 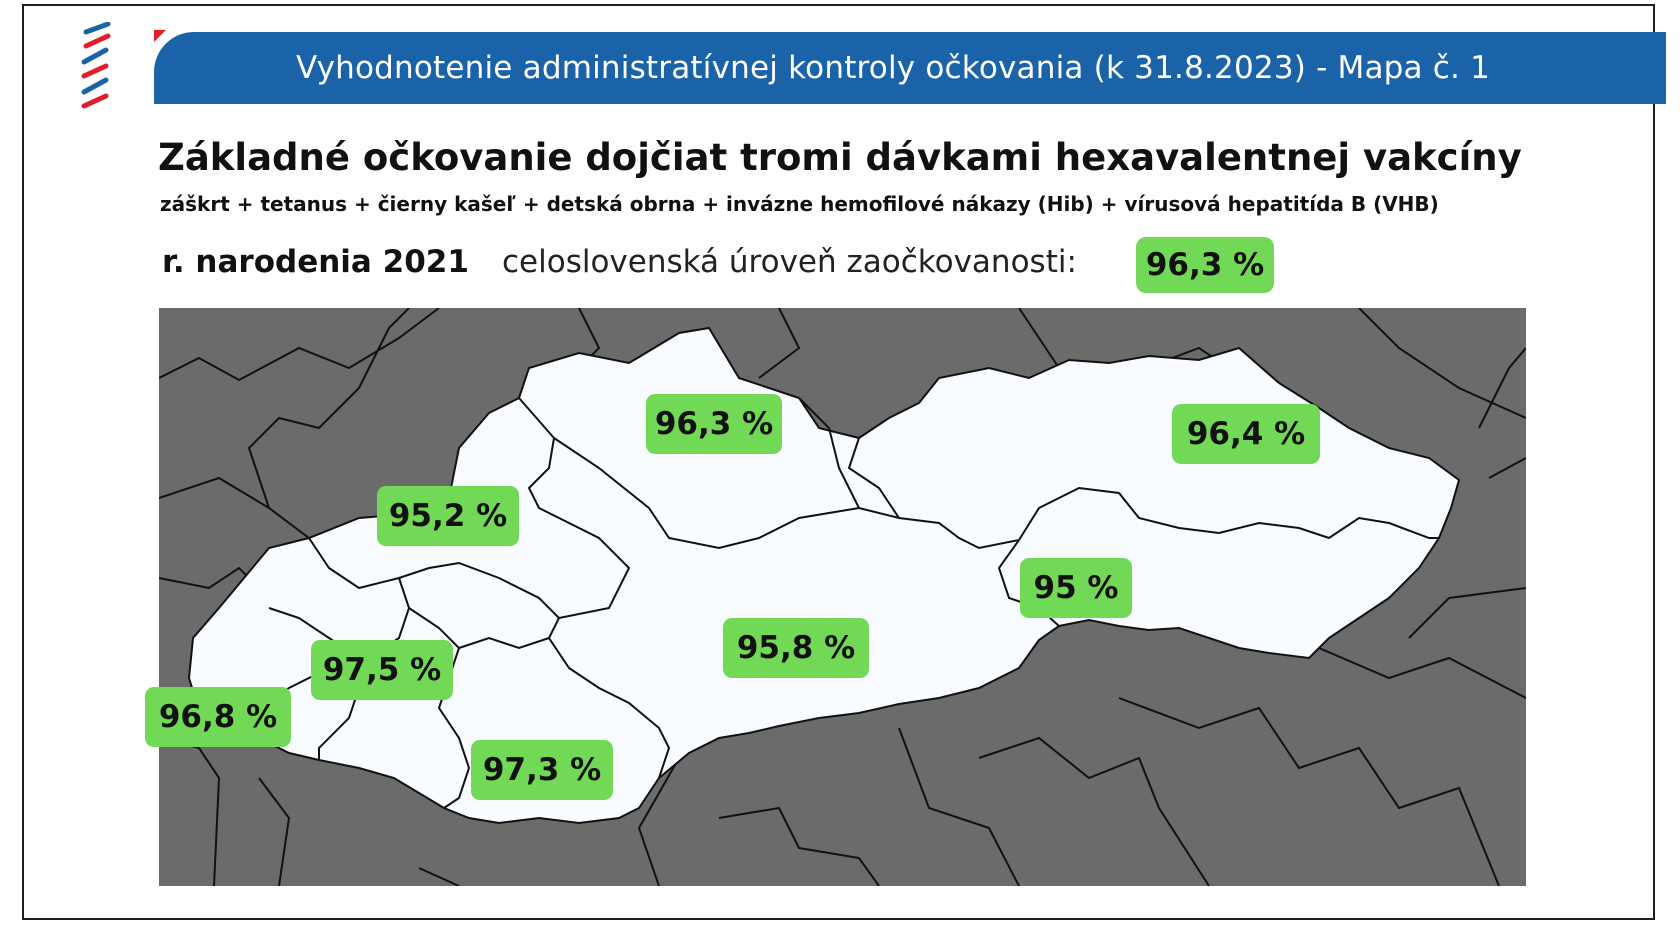 I want to click on birth-year-label: r. narodenia 2021, so click(x=315, y=262).